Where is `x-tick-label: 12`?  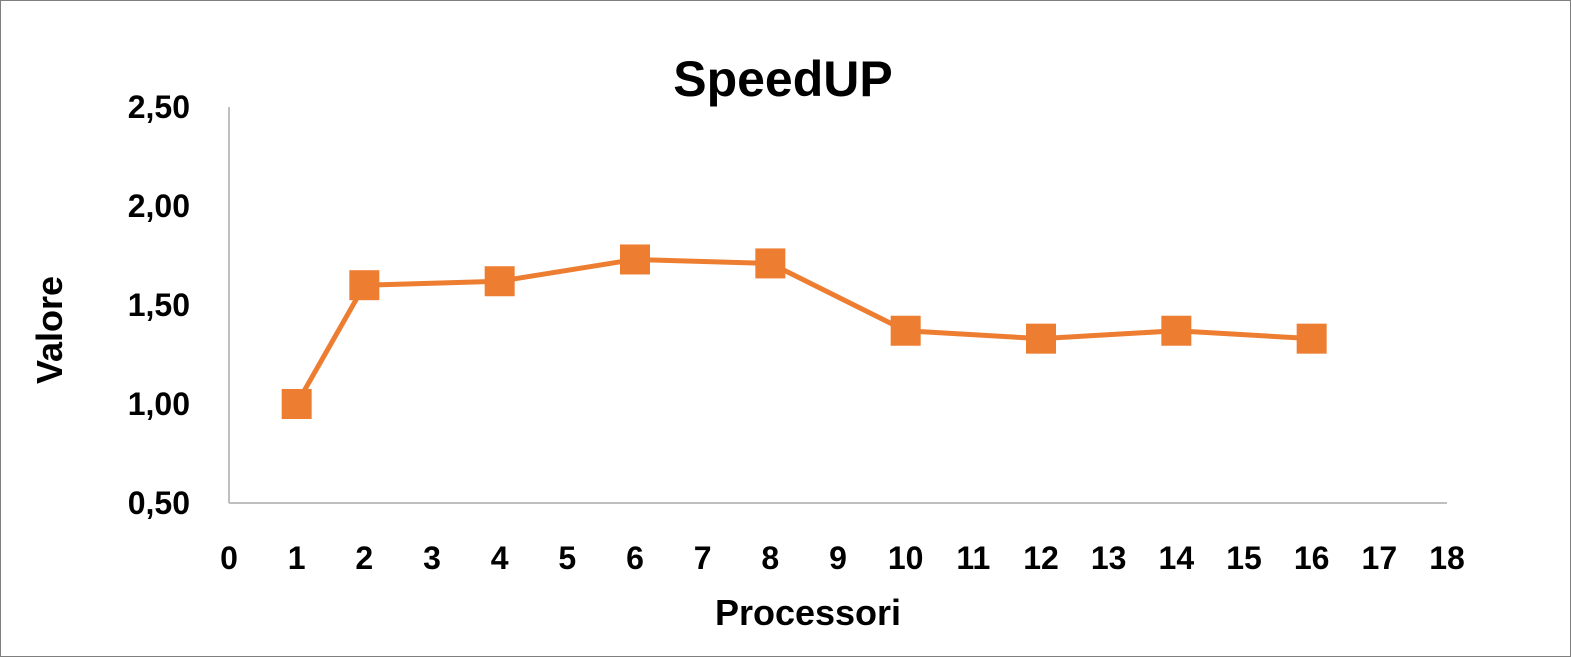
x-tick-label: 12 is located at coordinates (1041, 558).